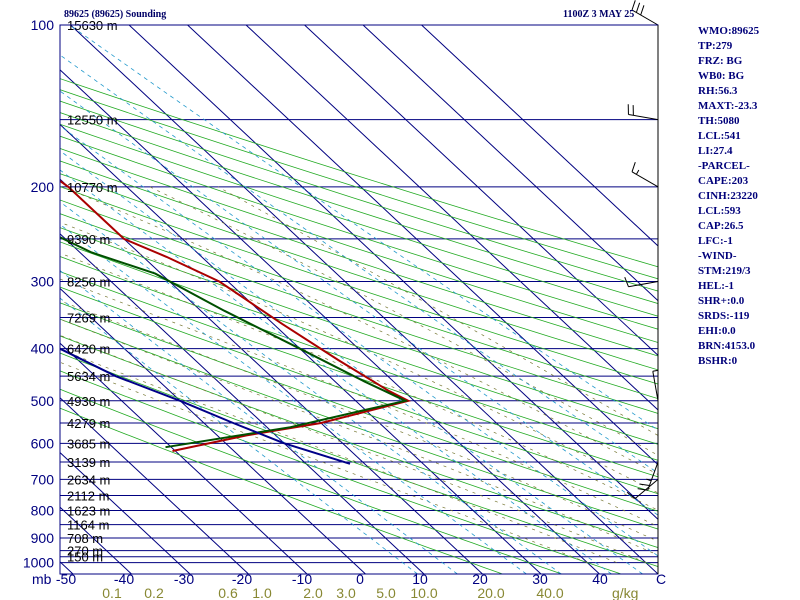  What do you see at coordinates (124, 579) in the screenshot?
I see `temperature-tick-label: -40` at bounding box center [124, 579].